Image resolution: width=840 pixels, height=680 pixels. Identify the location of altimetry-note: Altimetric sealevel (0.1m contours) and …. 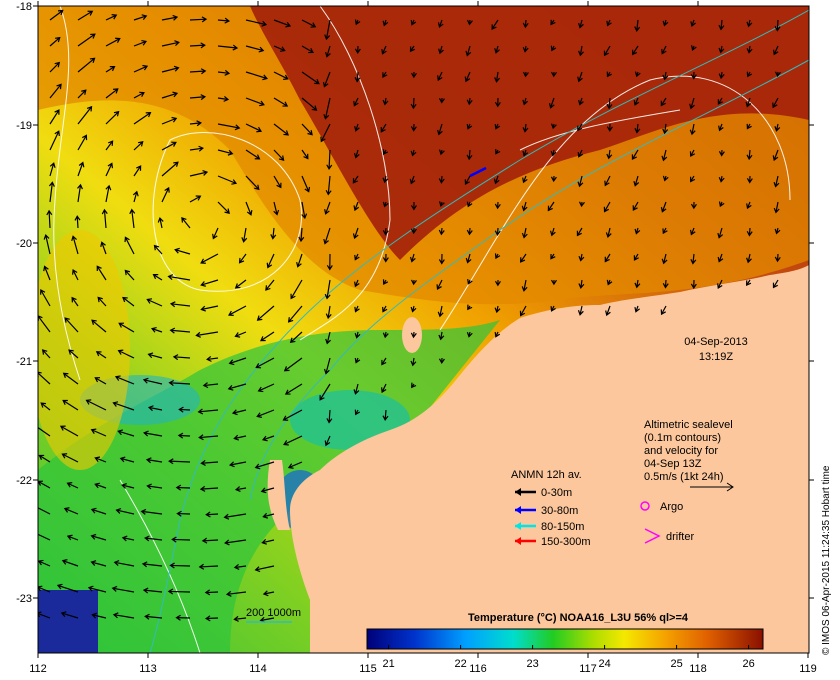
(689, 455).